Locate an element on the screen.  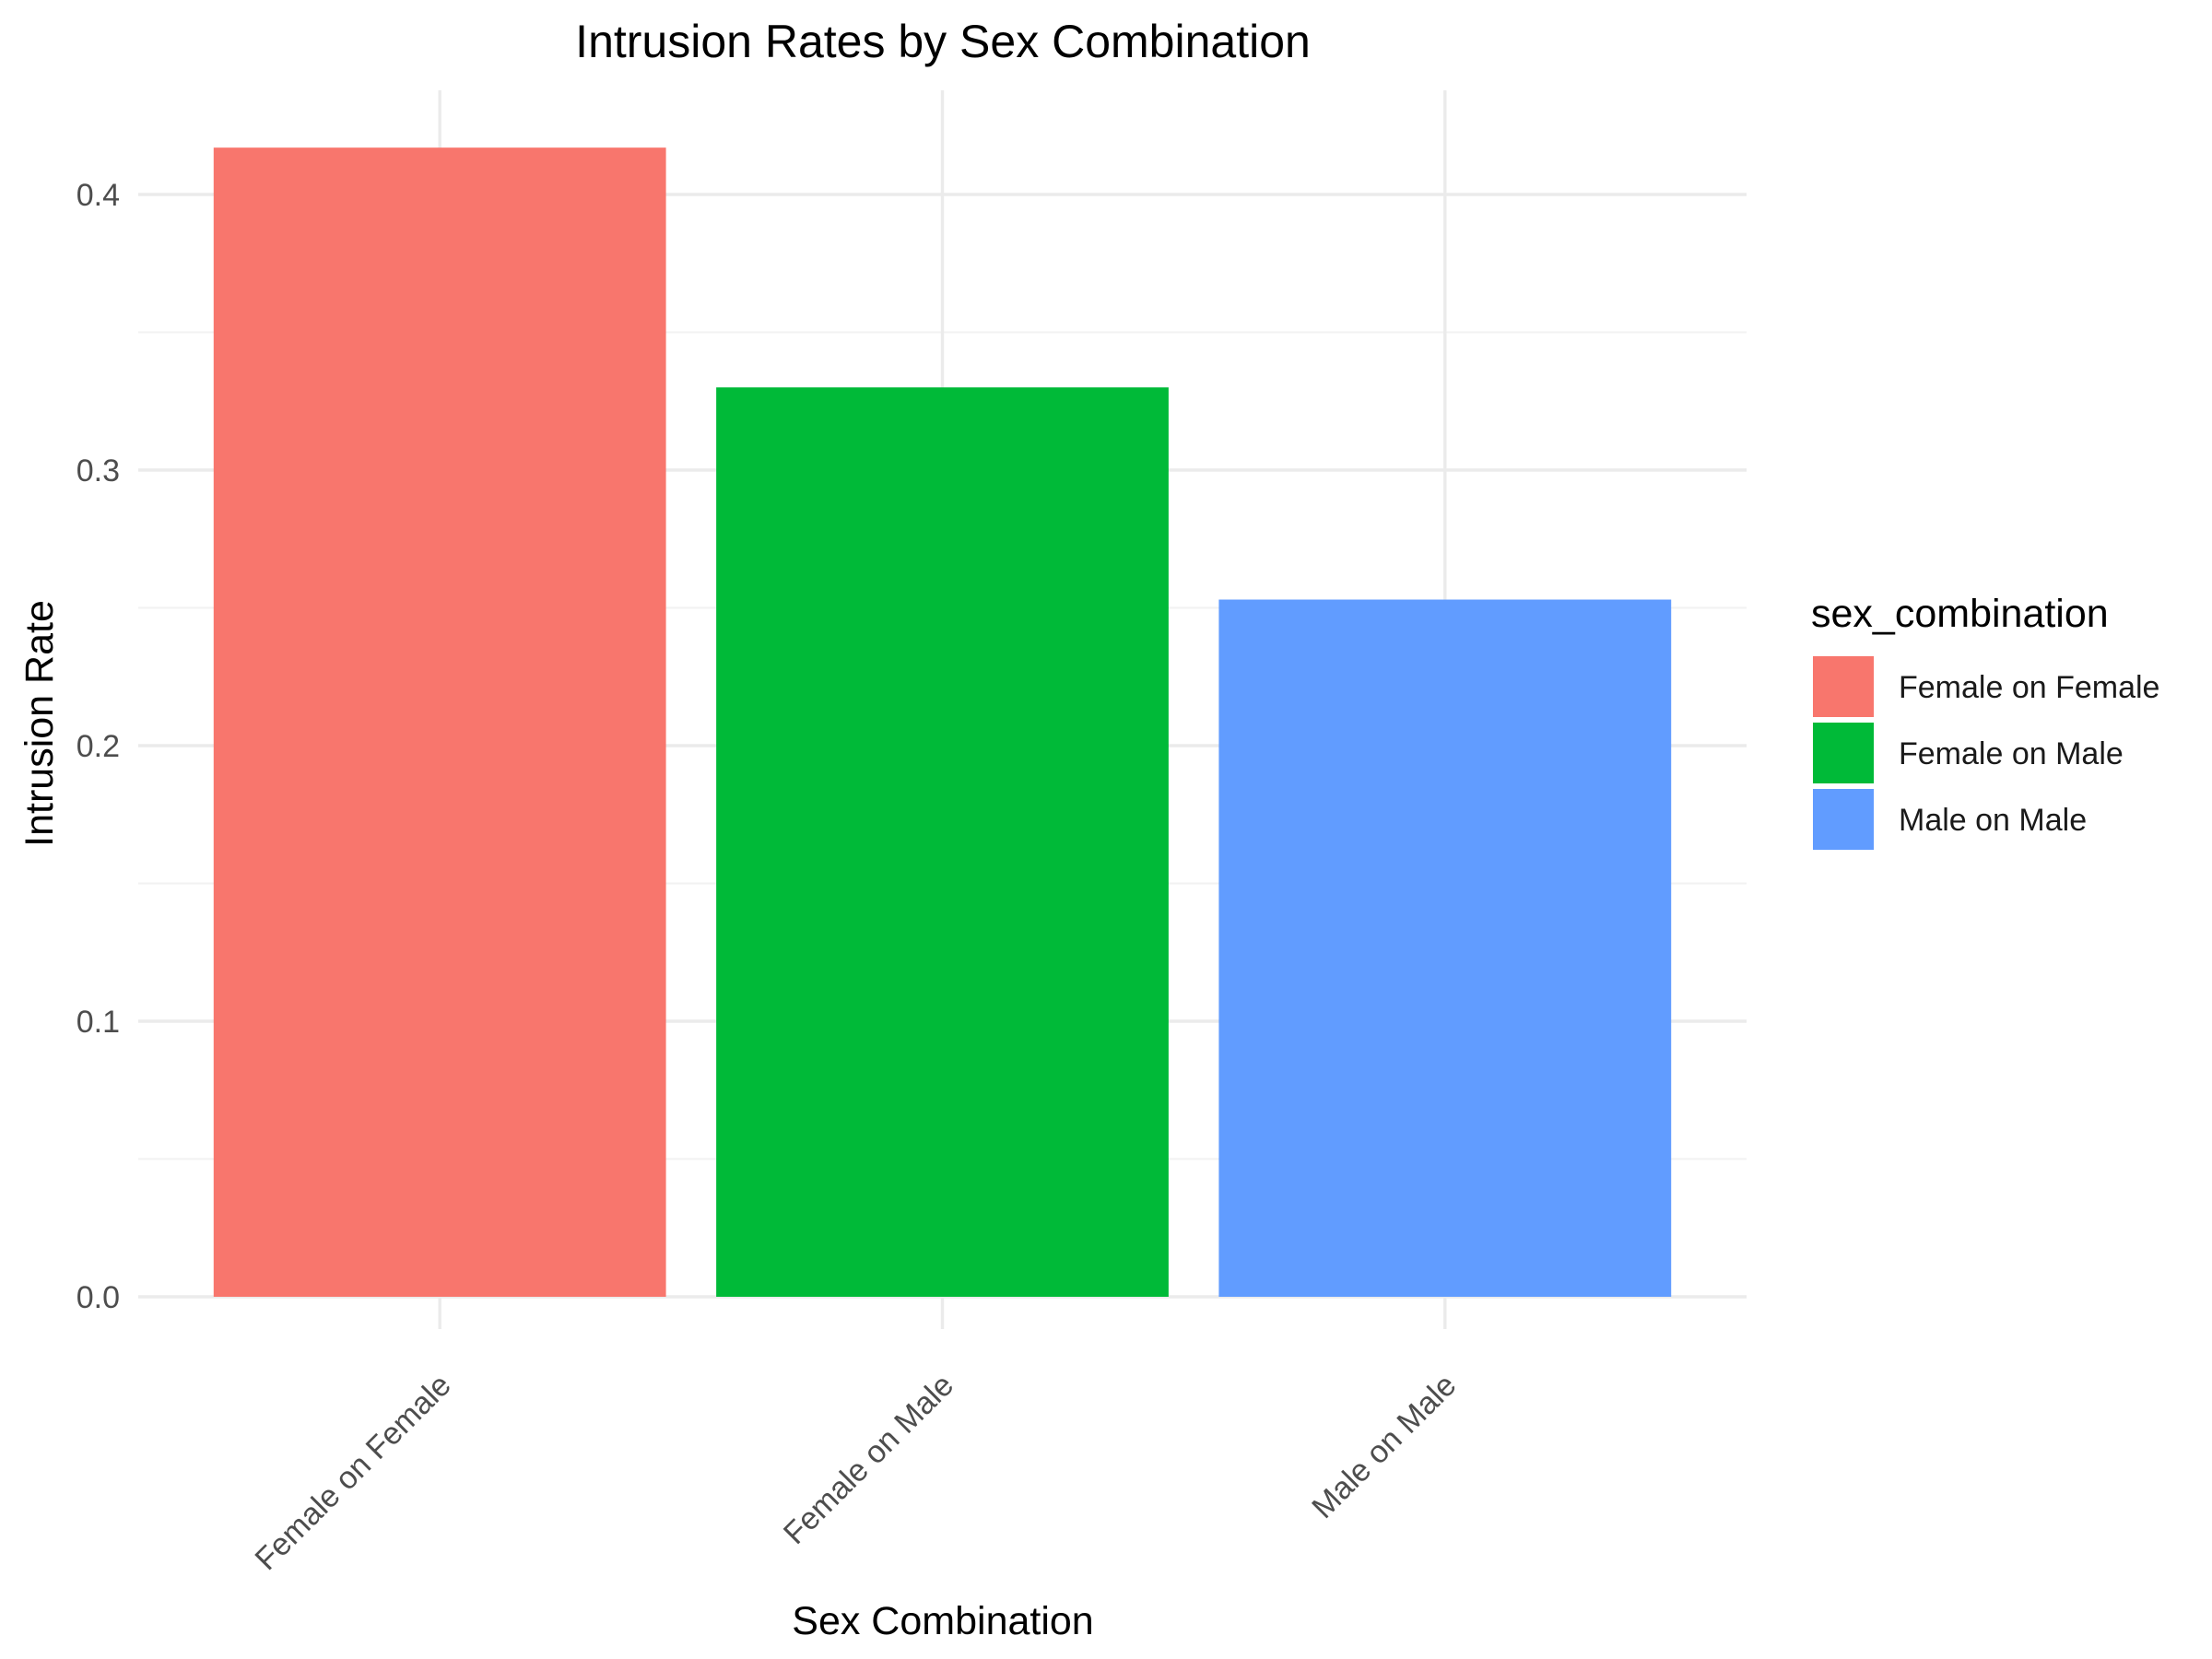
x-axis-title: Sex Combination is located at coordinates (942, 1621).